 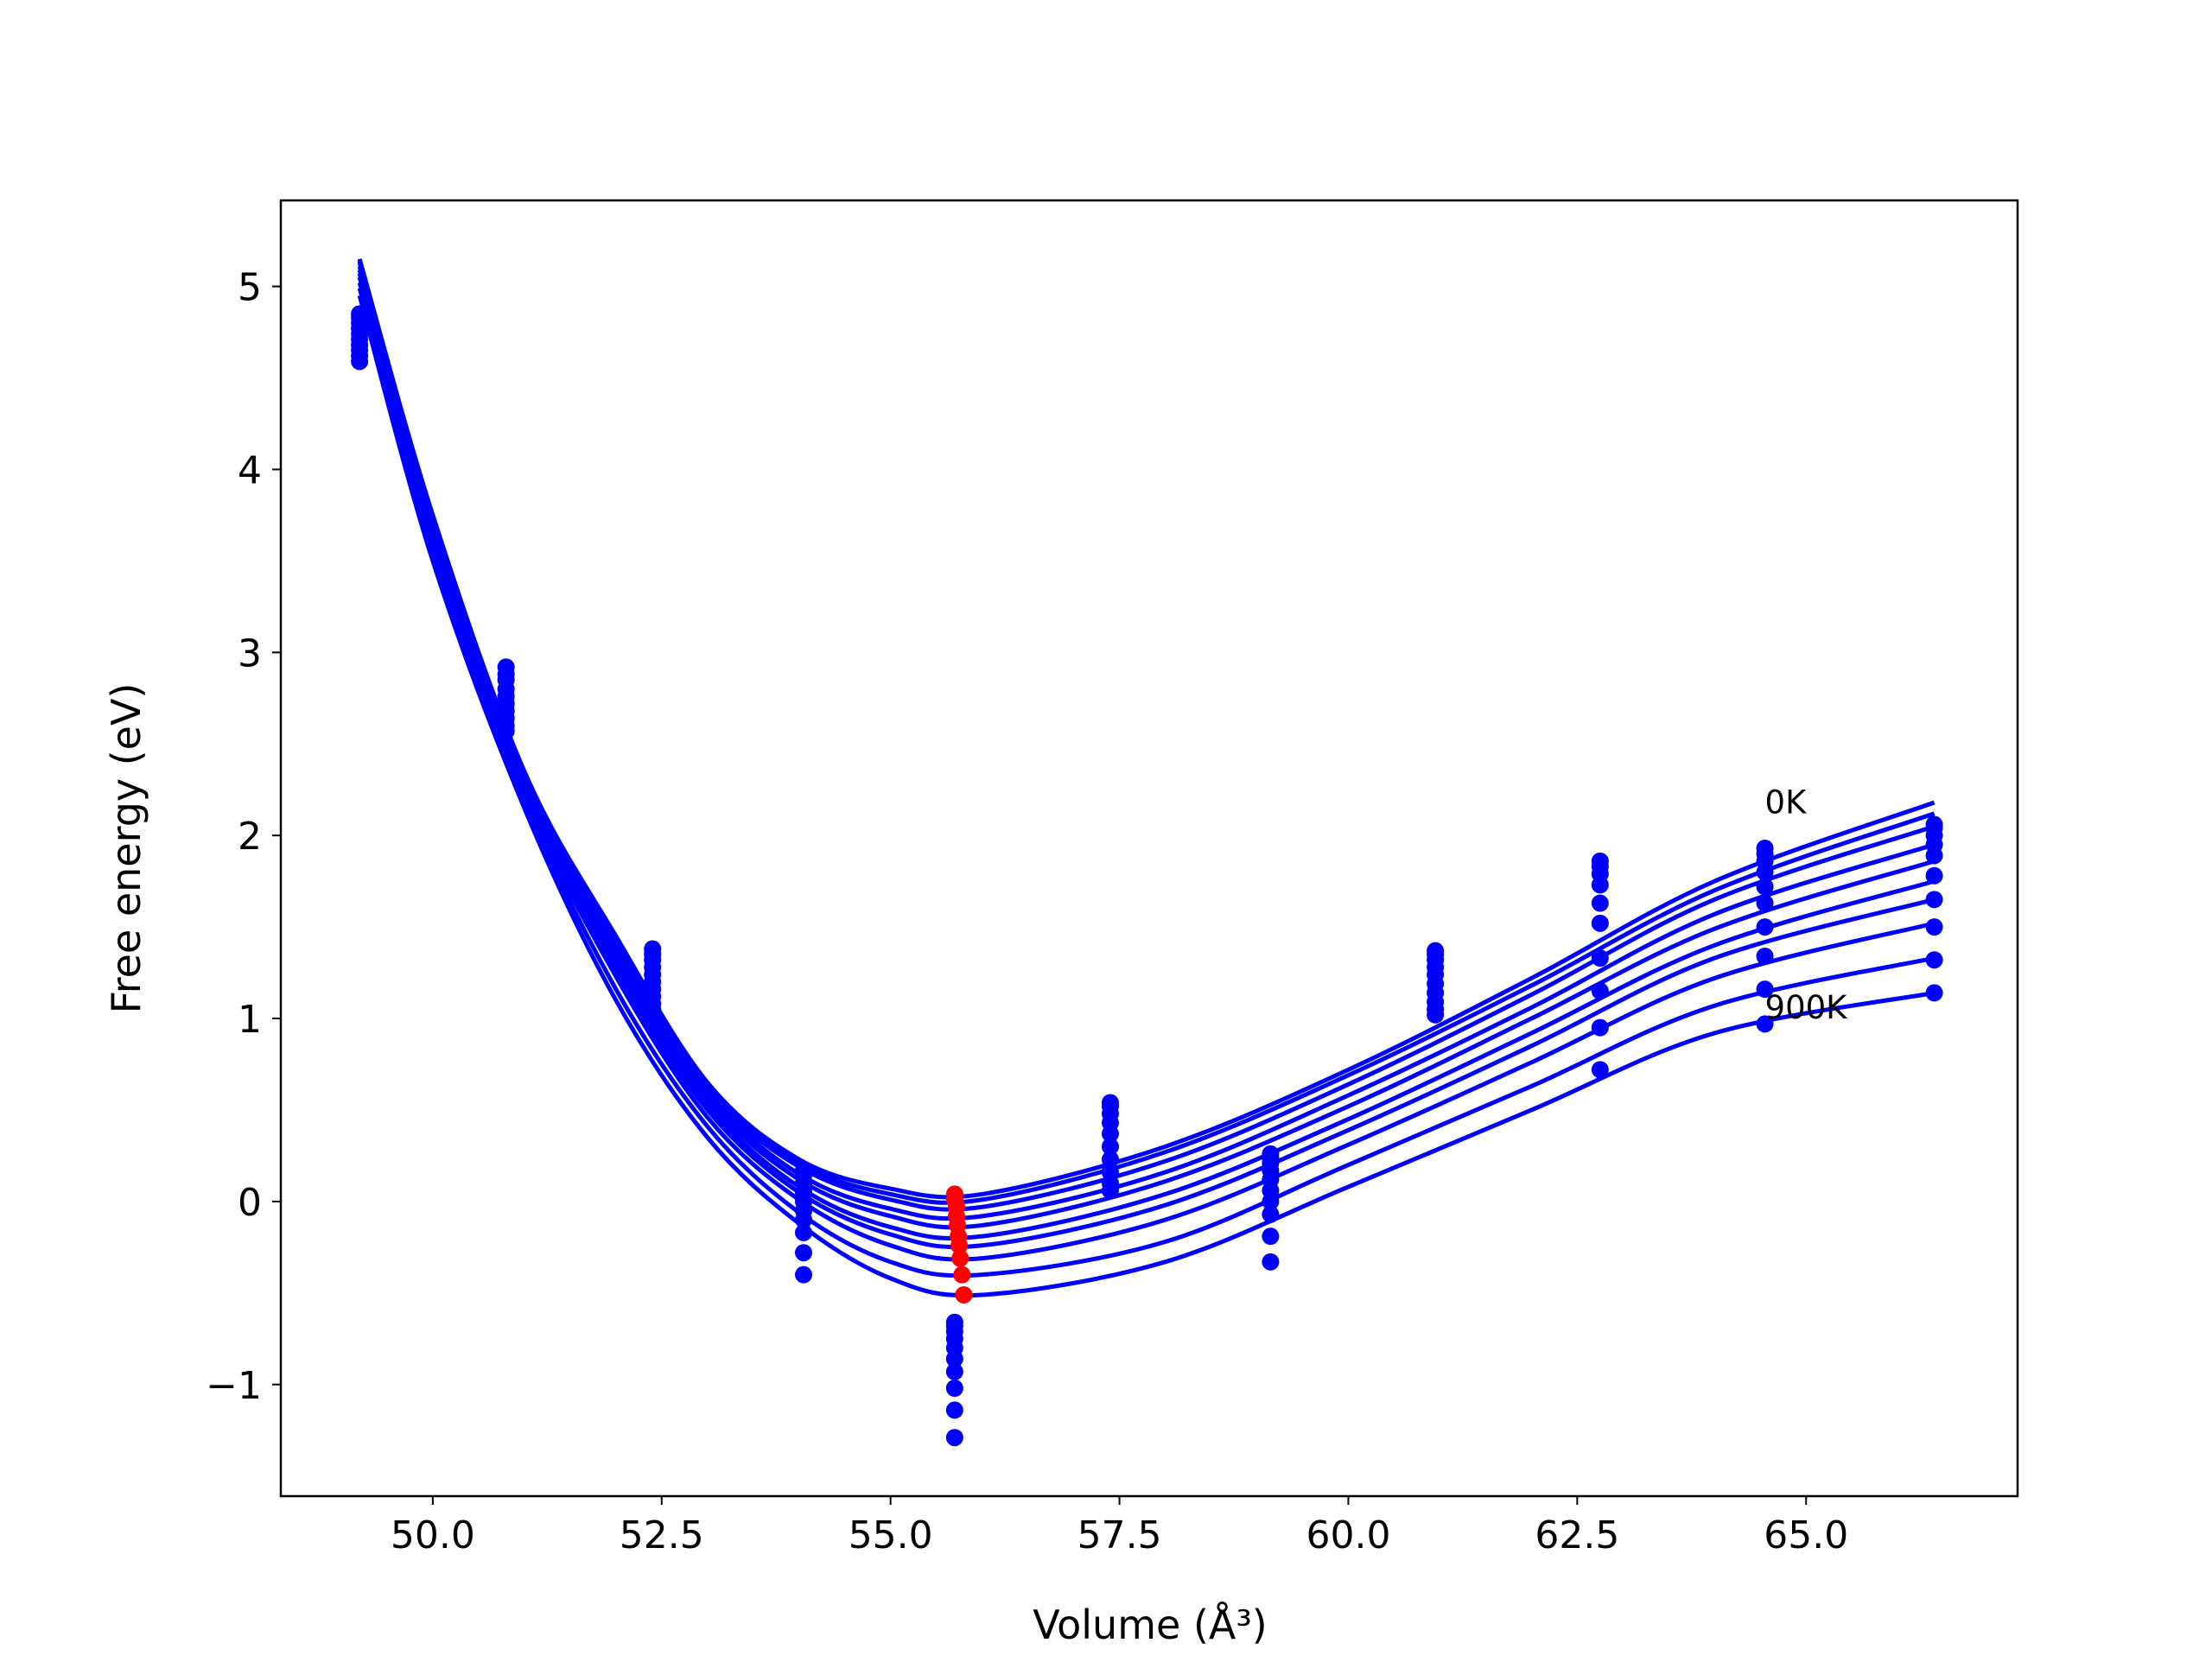 I want to click on y-tick-label: 5, so click(x=250, y=288).